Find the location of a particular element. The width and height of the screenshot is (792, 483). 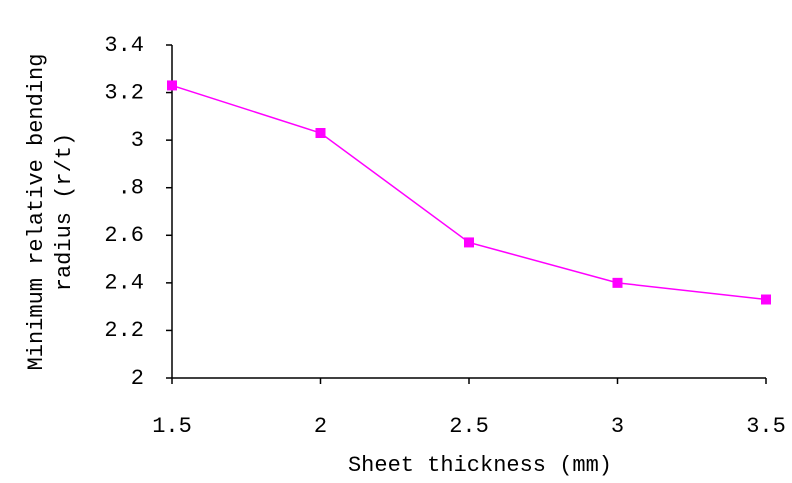

y-tick-label: .8 is located at coordinates (131, 188).